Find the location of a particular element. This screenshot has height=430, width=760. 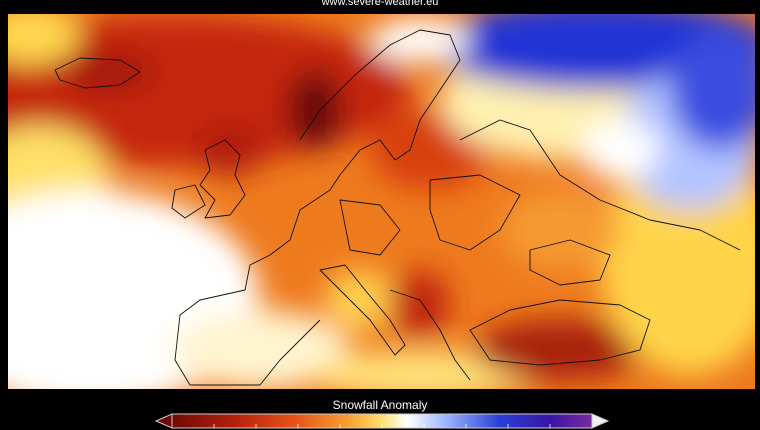

legend-title: Snowfall Anomaly is located at coordinates (380, 405).